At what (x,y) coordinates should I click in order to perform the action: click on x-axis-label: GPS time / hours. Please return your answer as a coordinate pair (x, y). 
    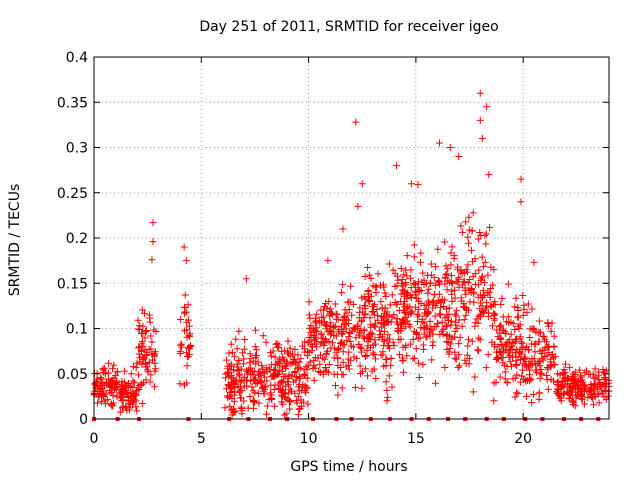
    Looking at the image, I should click on (348, 467).